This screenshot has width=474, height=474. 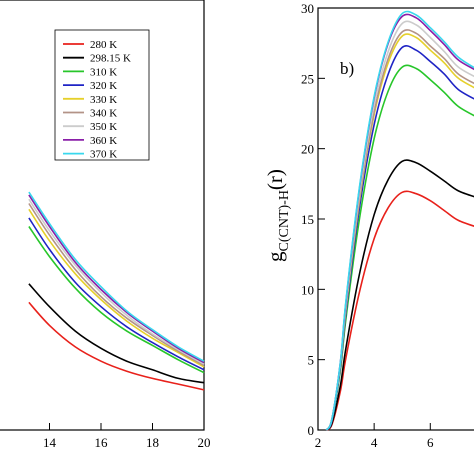 I want to click on left-x-tick-label: 16, so click(x=102, y=442).